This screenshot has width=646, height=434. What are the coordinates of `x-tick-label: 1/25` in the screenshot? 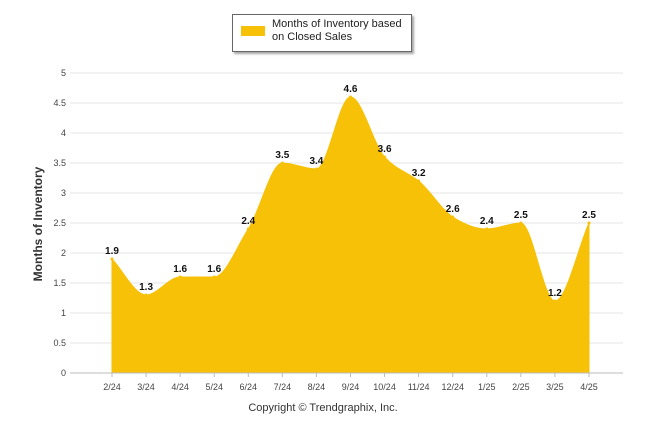 It's located at (487, 387).